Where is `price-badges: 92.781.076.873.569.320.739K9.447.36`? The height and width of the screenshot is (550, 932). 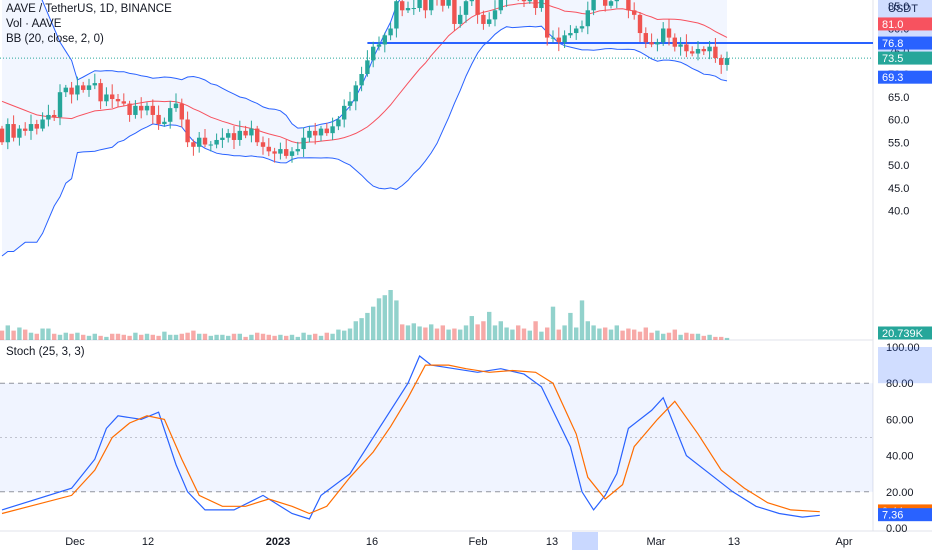 price-badges: 92.781.076.873.569.320.739K9.447.36 is located at coordinates (905, 261).